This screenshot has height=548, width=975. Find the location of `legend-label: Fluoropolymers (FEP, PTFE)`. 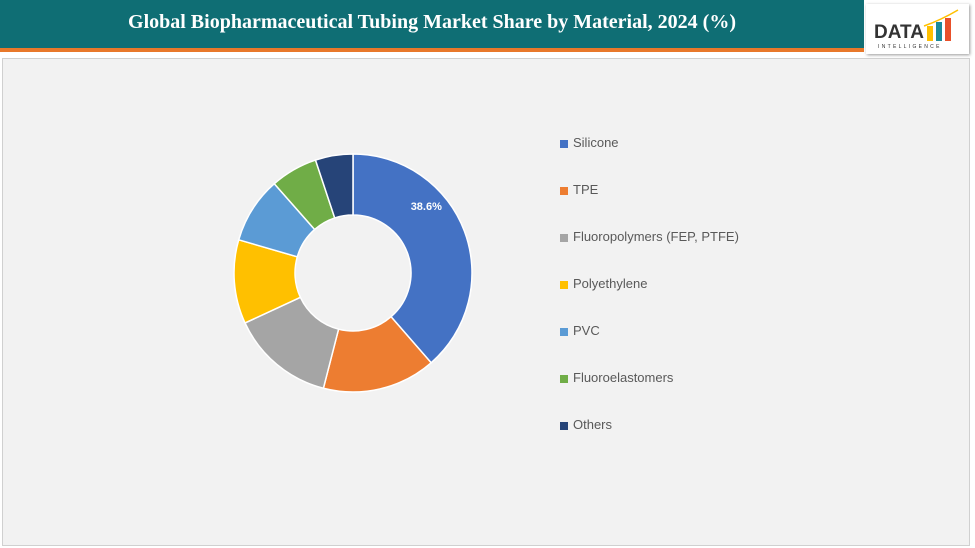

legend-label: Fluoropolymers (FEP, PTFE) is located at coordinates (656, 236).